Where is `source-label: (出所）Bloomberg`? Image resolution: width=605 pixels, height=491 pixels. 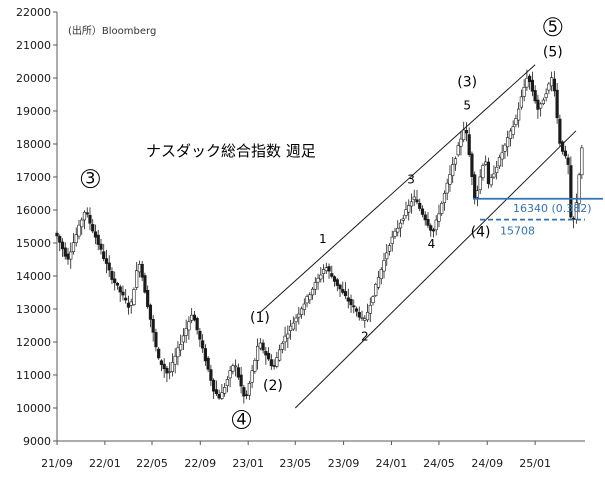
source-label: (出所）Bloomberg is located at coordinates (112, 30).